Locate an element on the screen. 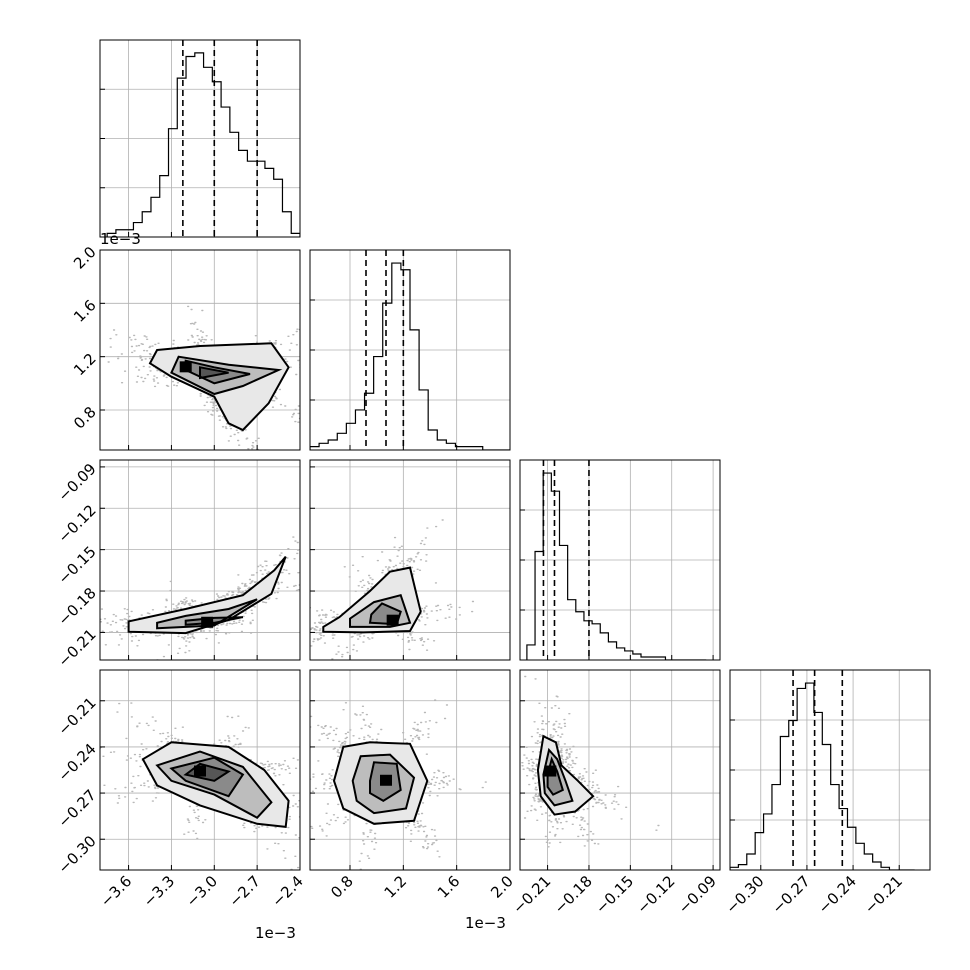  x-offset-text-param-1: 1e−3 is located at coordinates (485, 923).